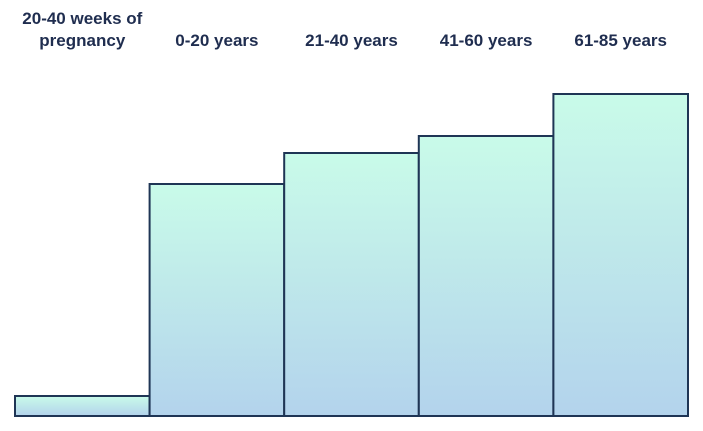 This screenshot has width=703, height=431. What do you see at coordinates (486, 40) in the screenshot?
I see `category-label: 41-60 years` at bounding box center [486, 40].